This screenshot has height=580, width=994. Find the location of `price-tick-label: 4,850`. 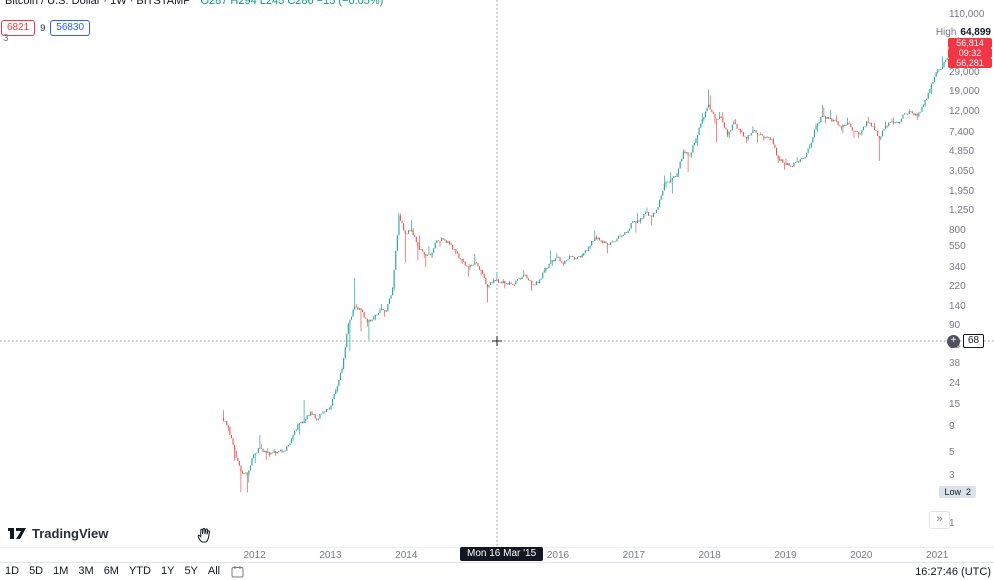

price-tick-label: 4,850 is located at coordinates (962, 151).